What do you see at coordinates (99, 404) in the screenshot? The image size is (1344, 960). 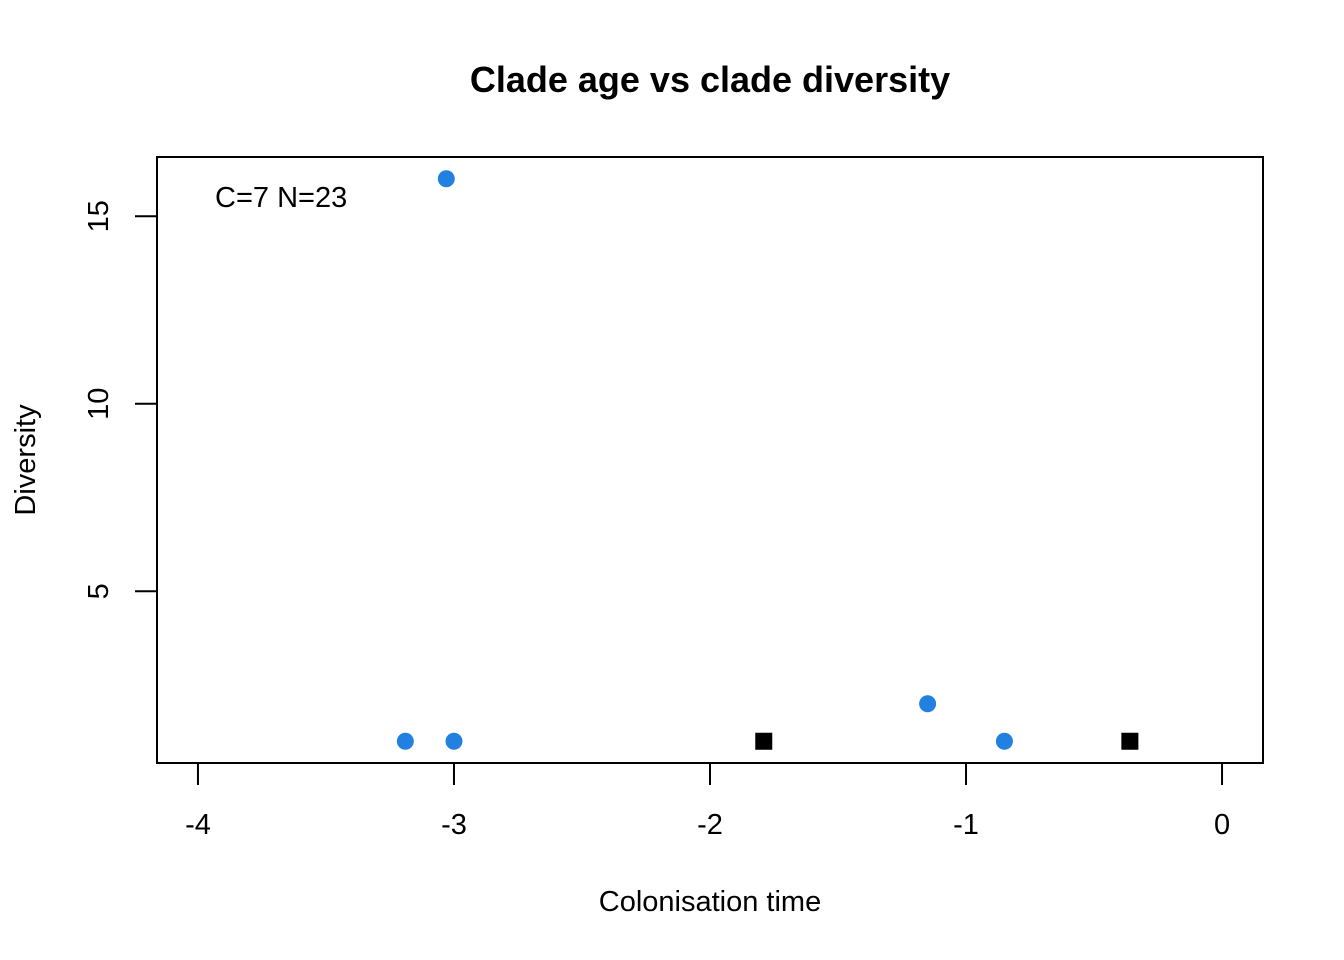 I see `y-tick-label: 10` at bounding box center [99, 404].